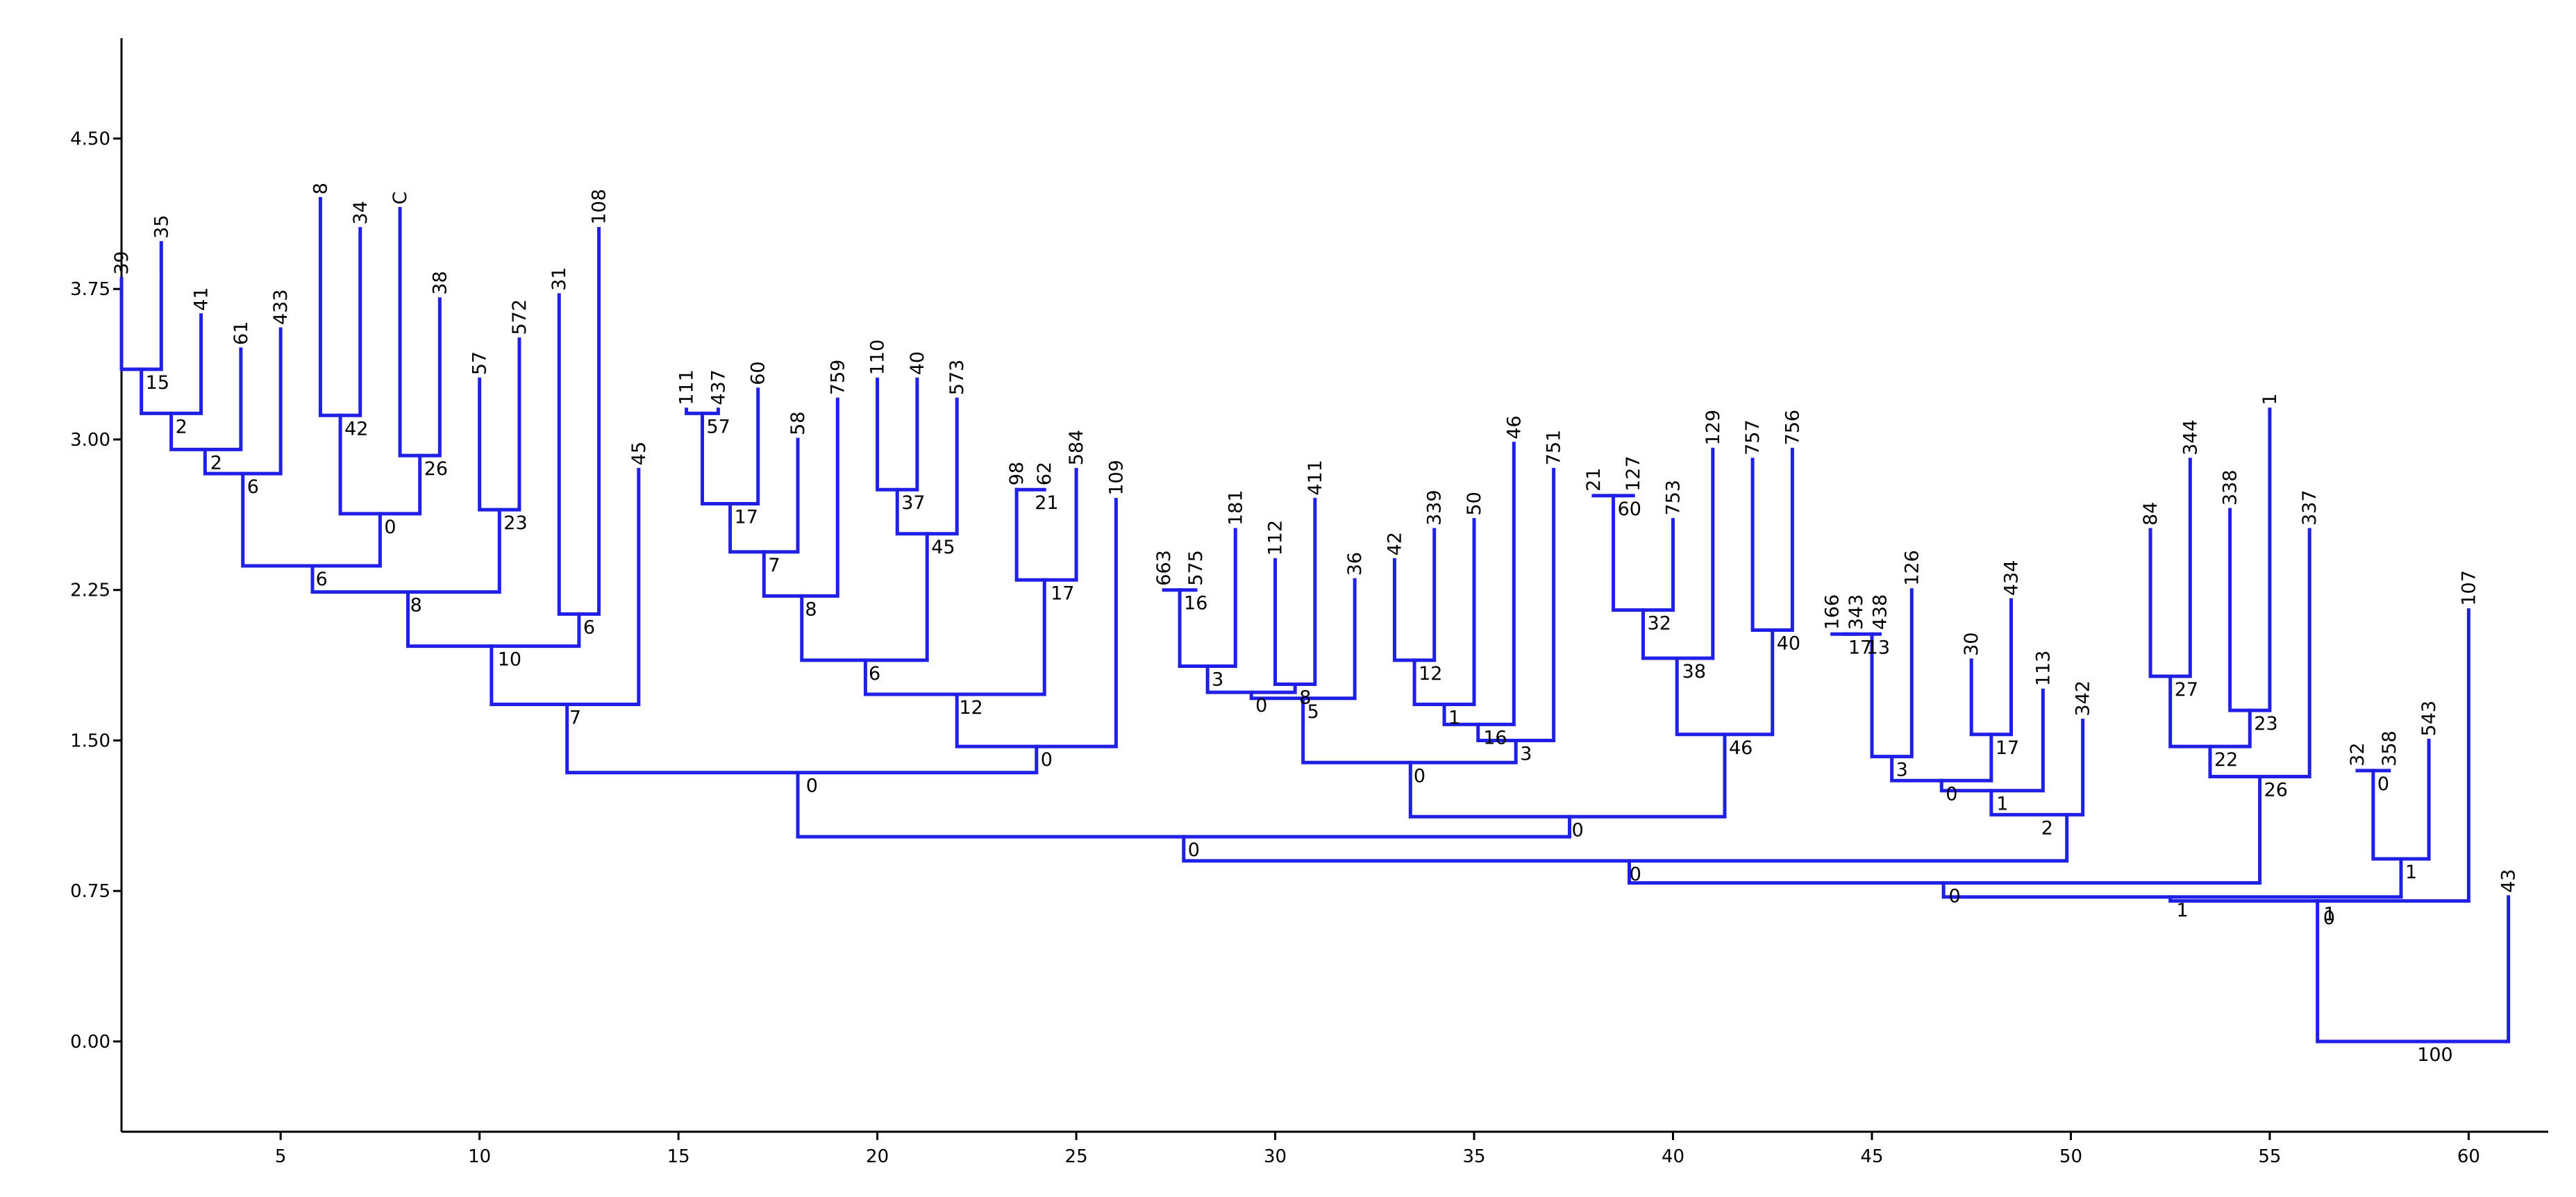 Image resolution: width=2576 pixels, height=1197 pixels. Describe the element at coordinates (1788, 644) in the screenshot. I see `merge-label: 40` at that location.